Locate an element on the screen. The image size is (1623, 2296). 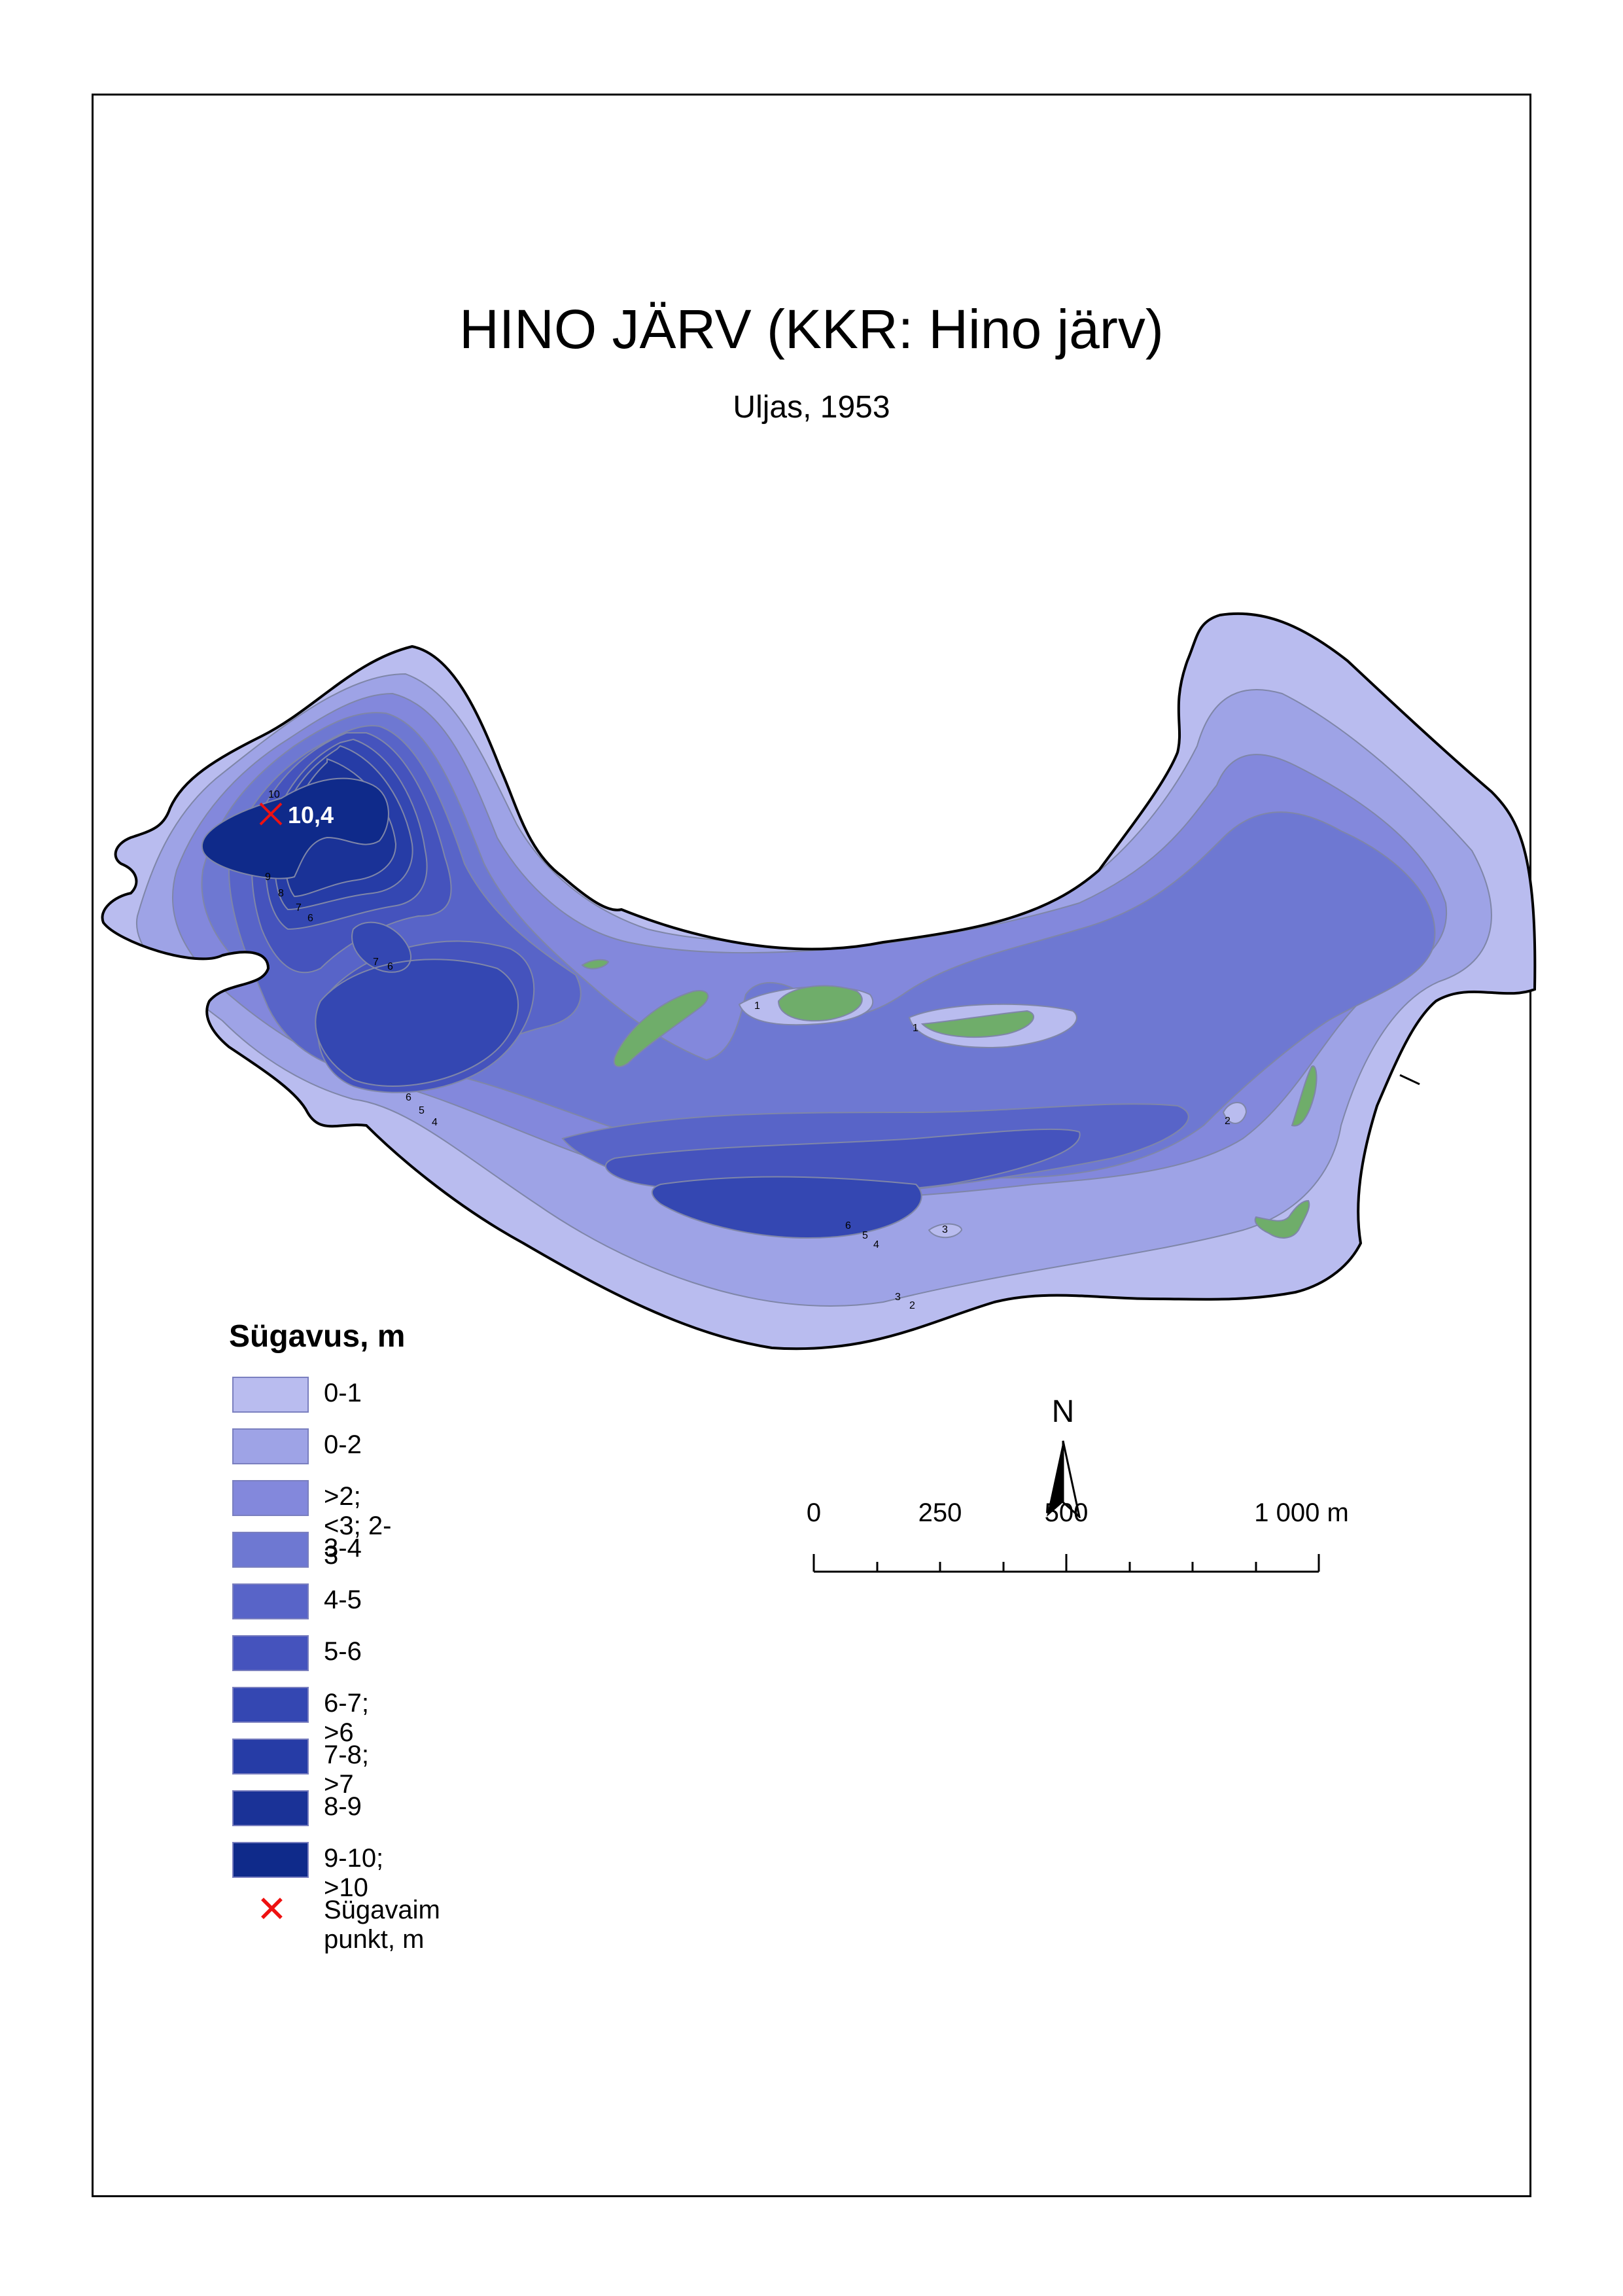
legend-label: 0-1 is located at coordinates (343, 1393).